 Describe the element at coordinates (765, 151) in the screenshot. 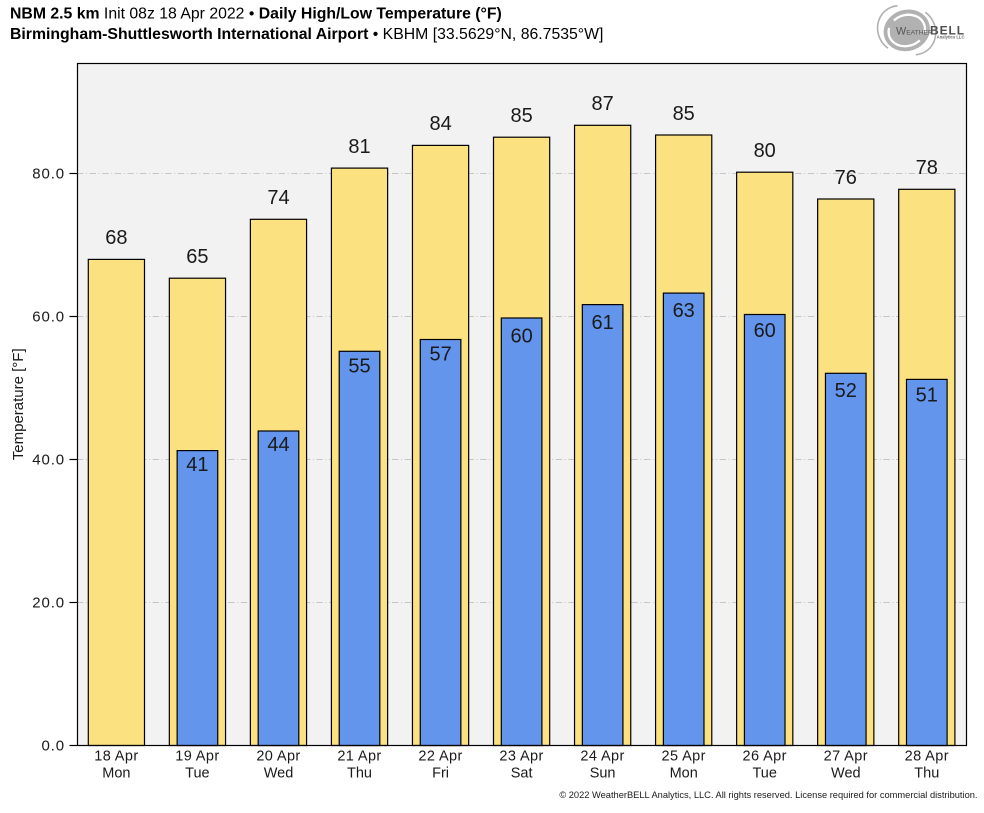

I see `svg-text: 80` at that location.